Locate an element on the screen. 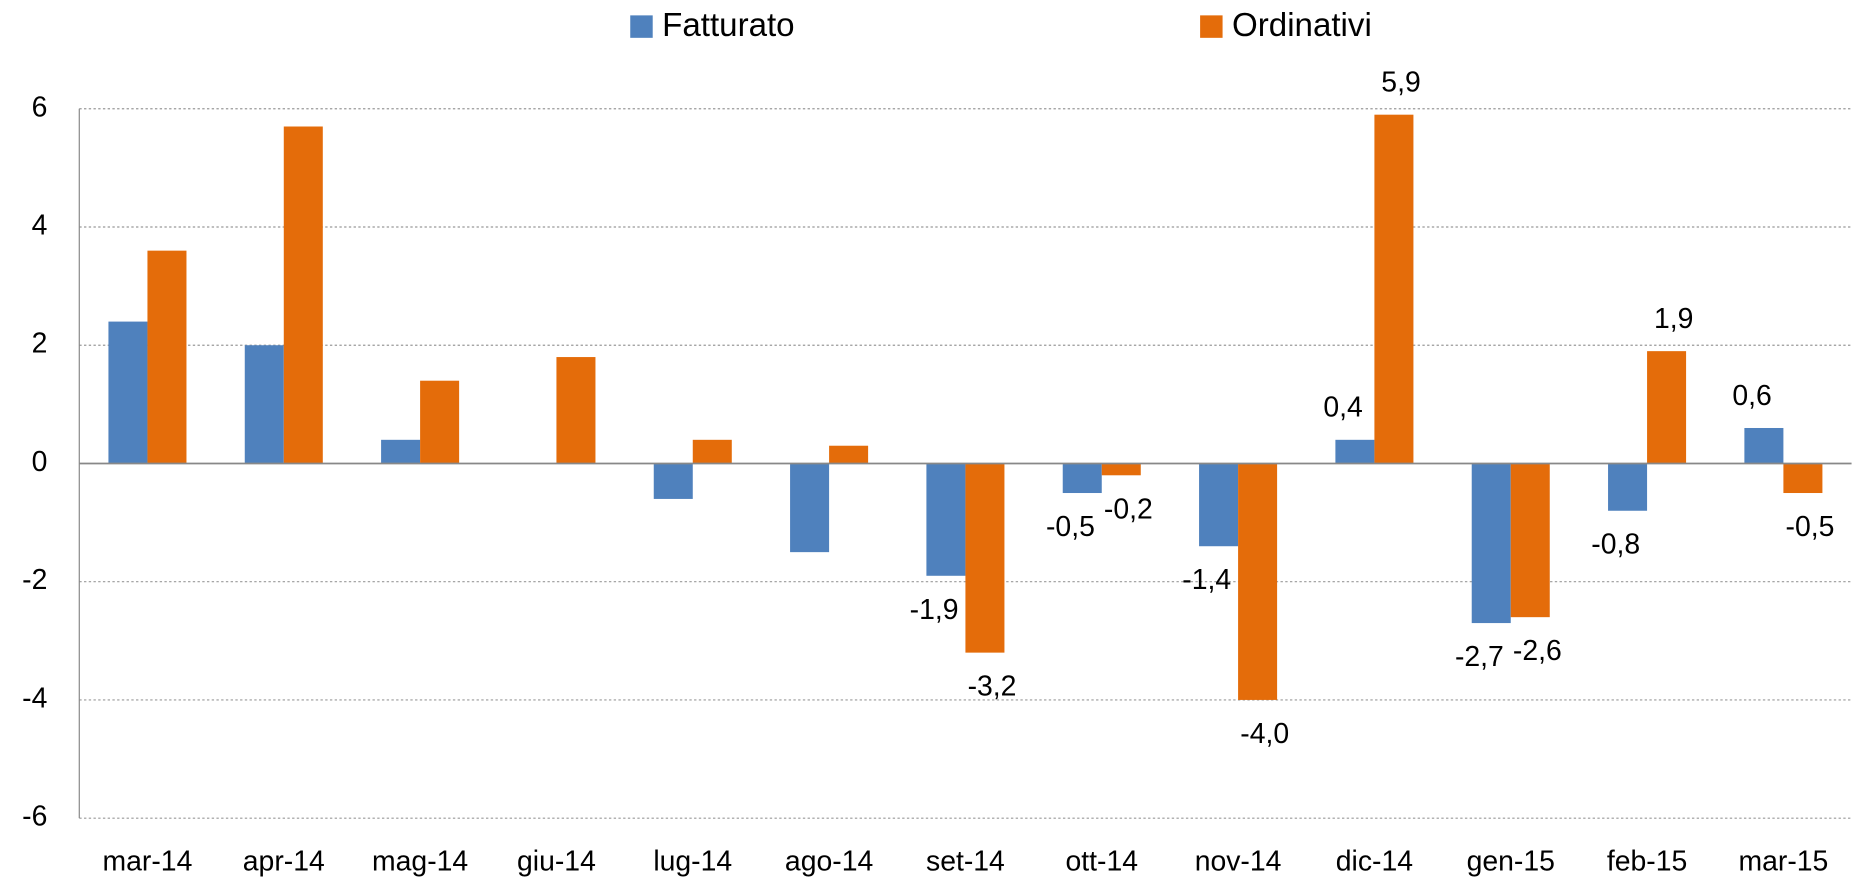 The image size is (1854, 882). data-label: 1,9 is located at coordinates (1673, 319).